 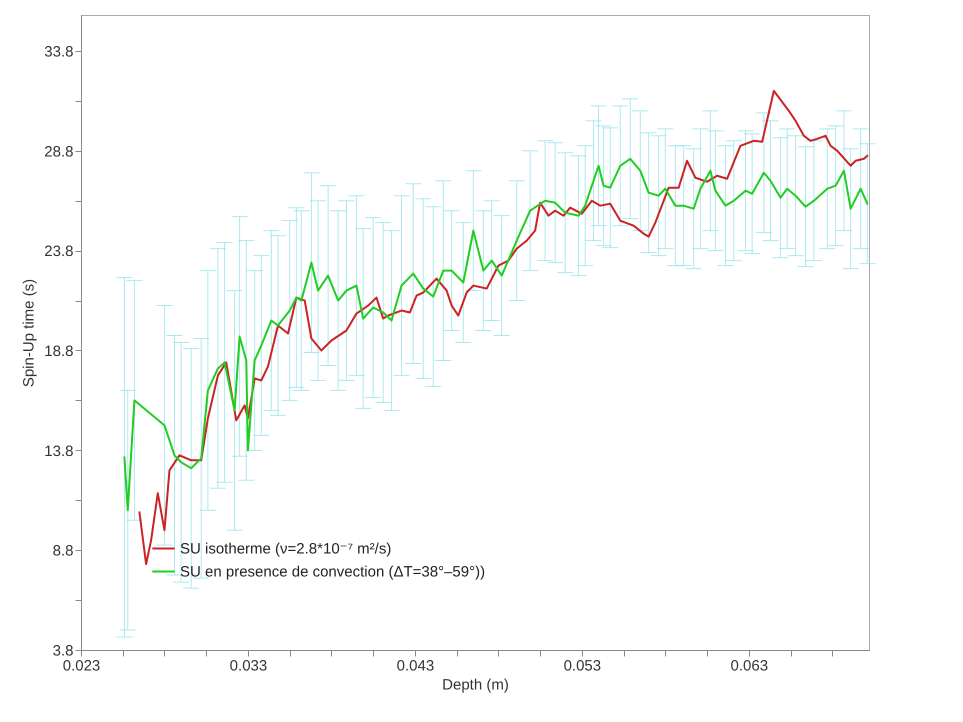 What do you see at coordinates (583, 666) in the screenshot?
I see `x-tick-label: 0.053` at bounding box center [583, 666].